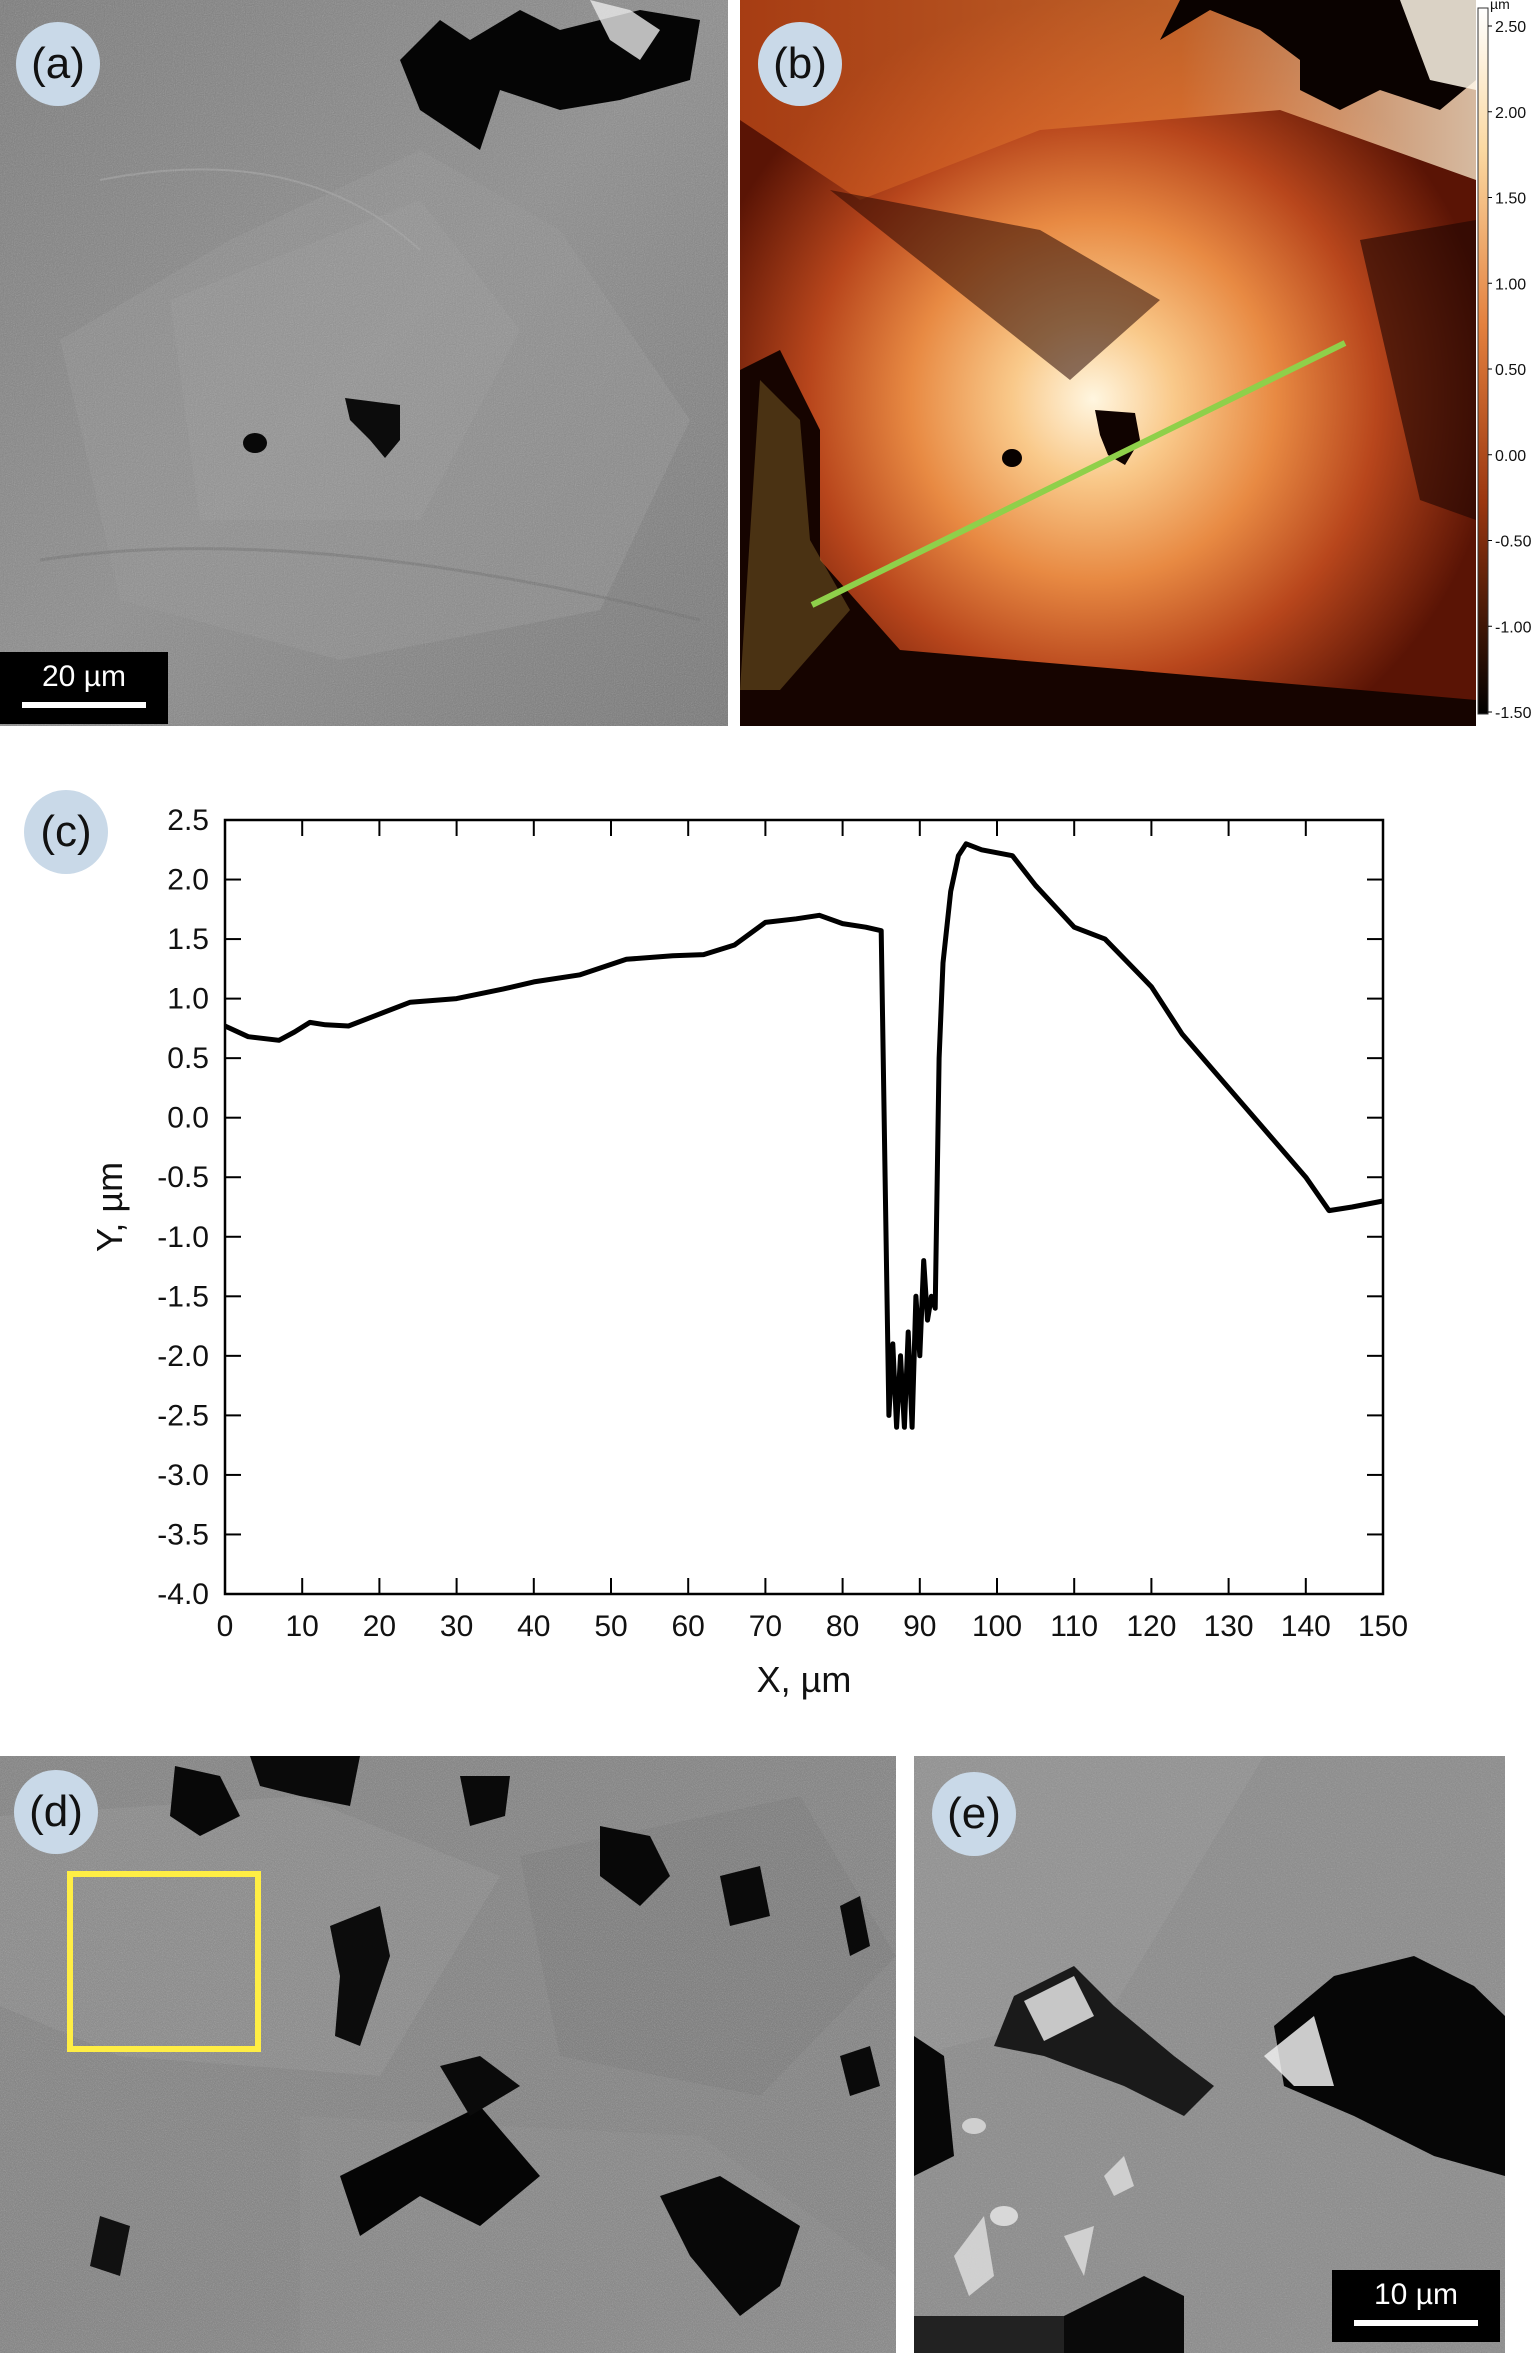  I want to click on y-tick-label: 0.5, so click(188, 1058).